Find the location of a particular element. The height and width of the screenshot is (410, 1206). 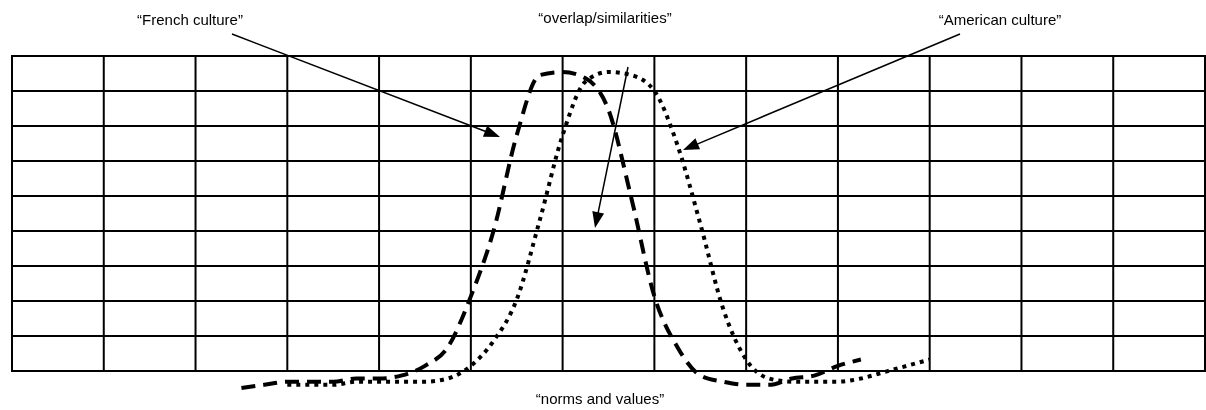

text: “American culture” is located at coordinates (1000, 19).